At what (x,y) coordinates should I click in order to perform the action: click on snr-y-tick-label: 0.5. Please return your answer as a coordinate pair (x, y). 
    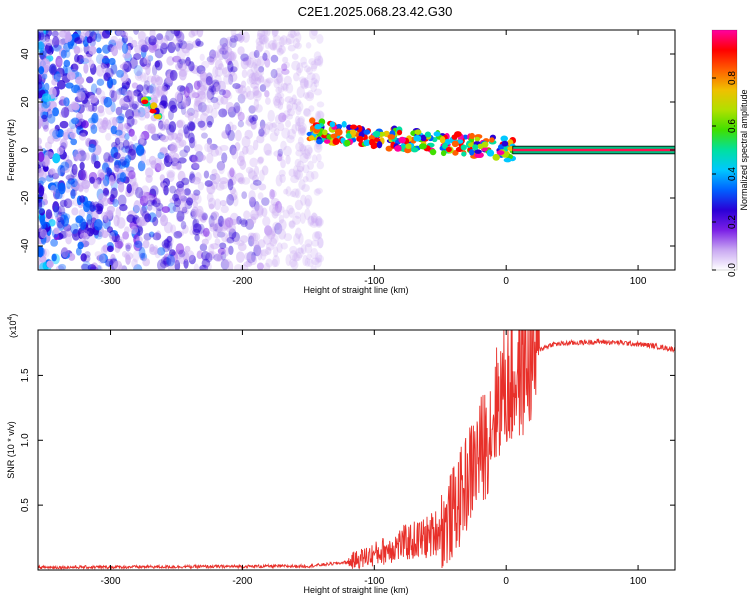
    Looking at the image, I should click on (25, 505).